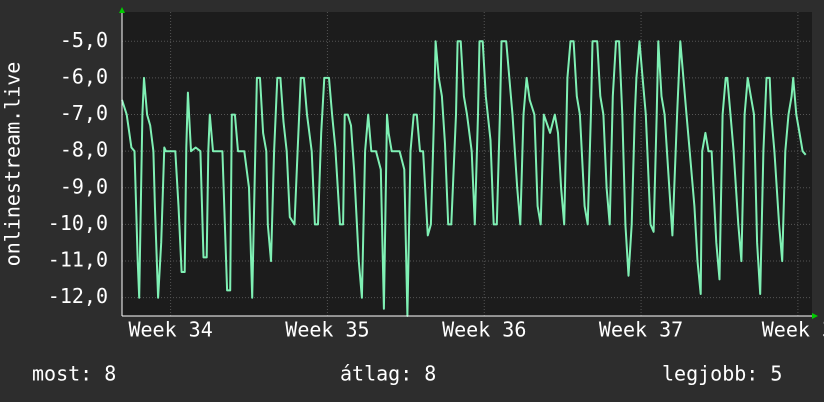 The height and width of the screenshot is (402, 824). What do you see at coordinates (74, 374) in the screenshot?
I see `stat-label: most: 8` at bounding box center [74, 374].